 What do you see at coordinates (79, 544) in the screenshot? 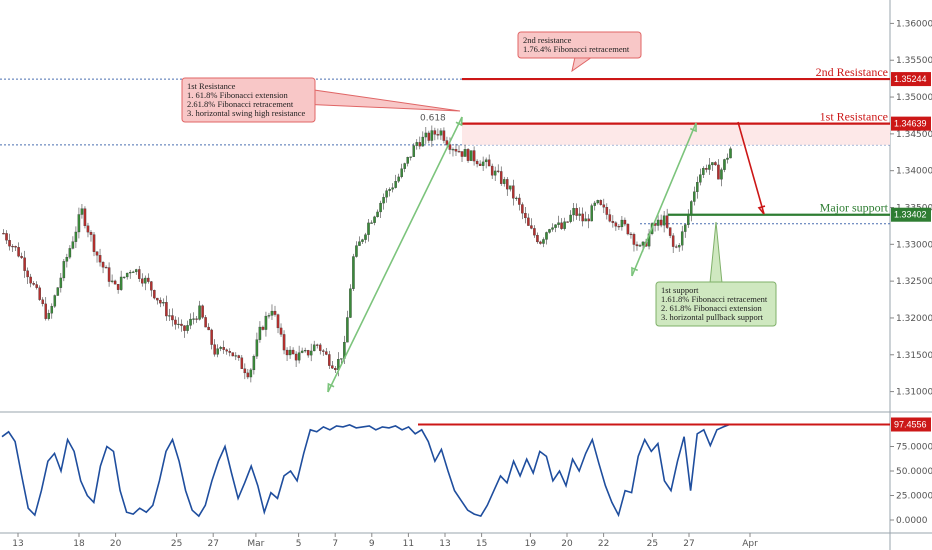
I see `time-tick-label: 18` at bounding box center [79, 544].